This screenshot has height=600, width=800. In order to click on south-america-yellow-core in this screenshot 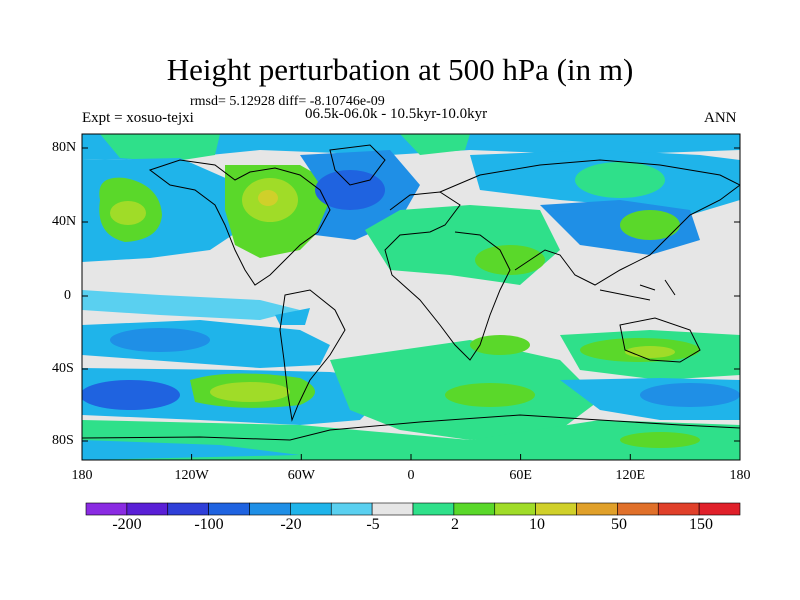, I will do `click(250, 392)`.